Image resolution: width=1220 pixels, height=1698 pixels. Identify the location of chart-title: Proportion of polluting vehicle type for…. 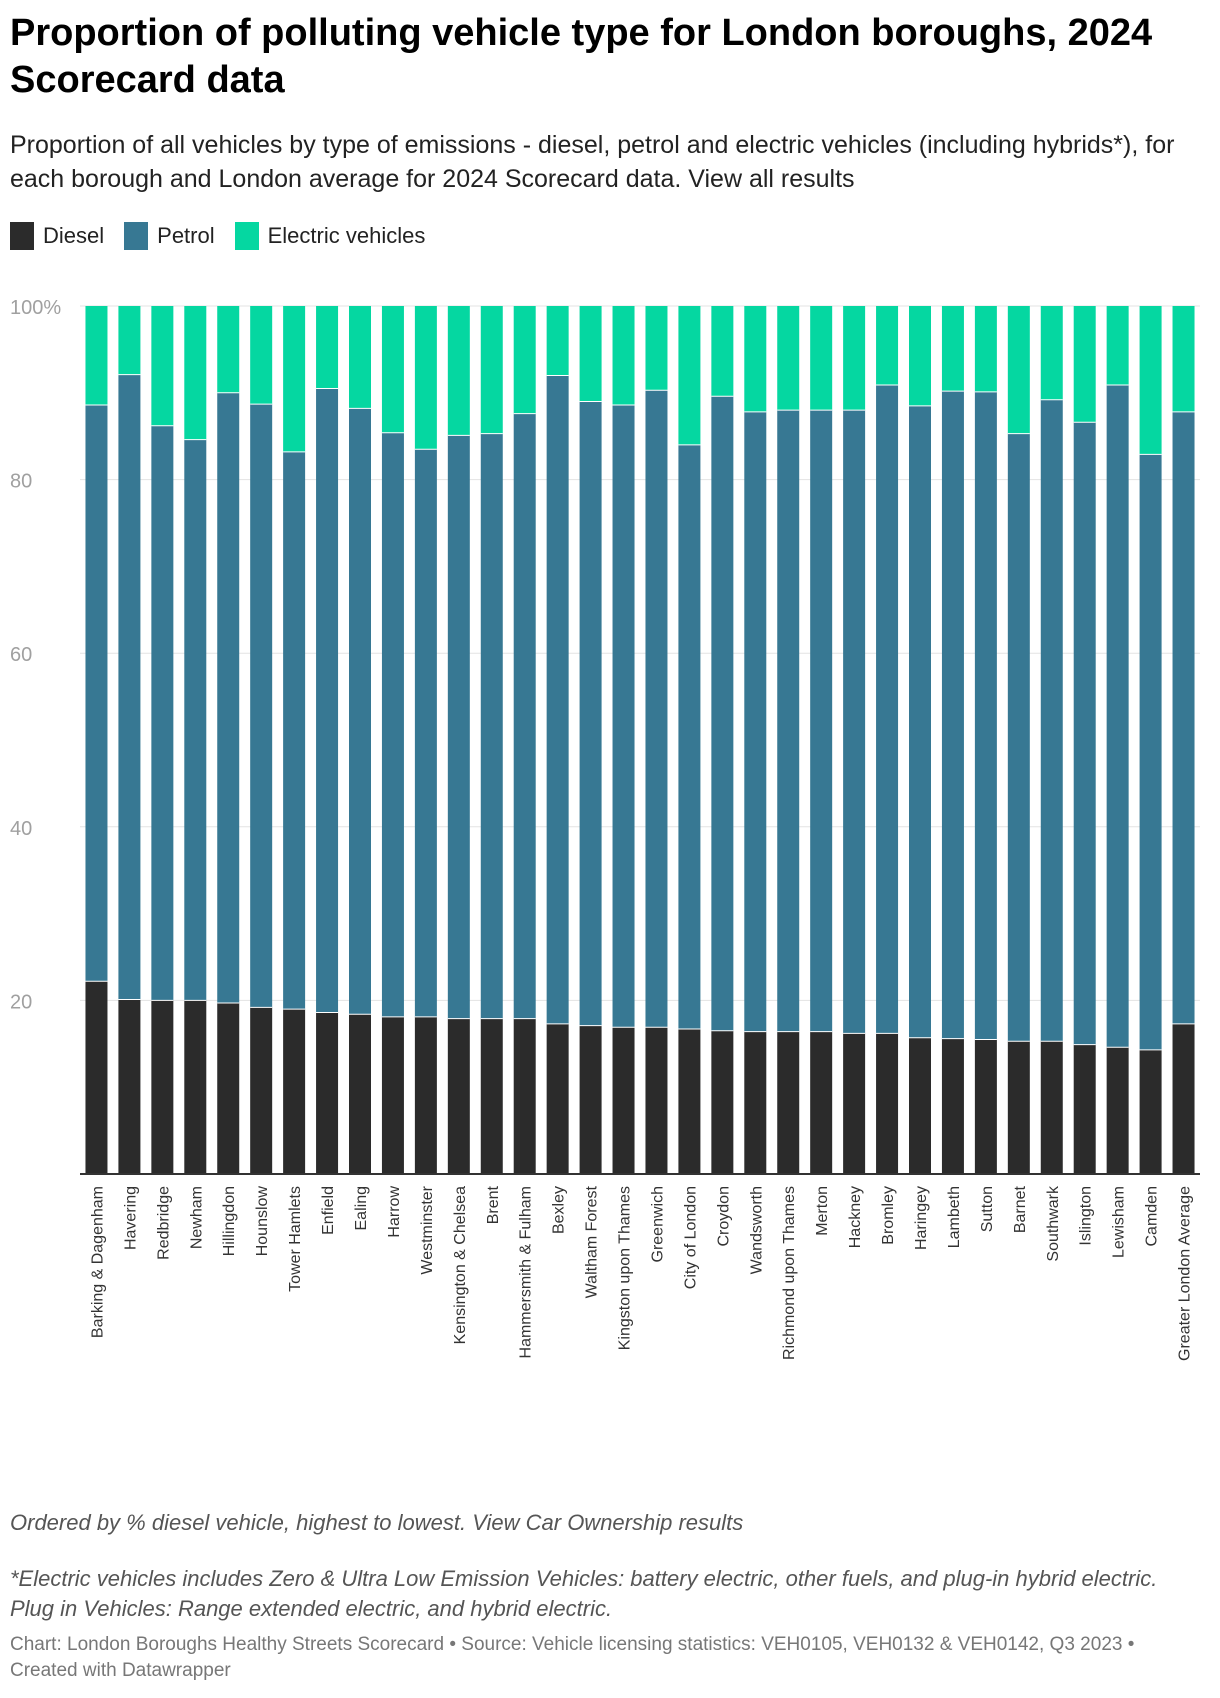
(581, 56).